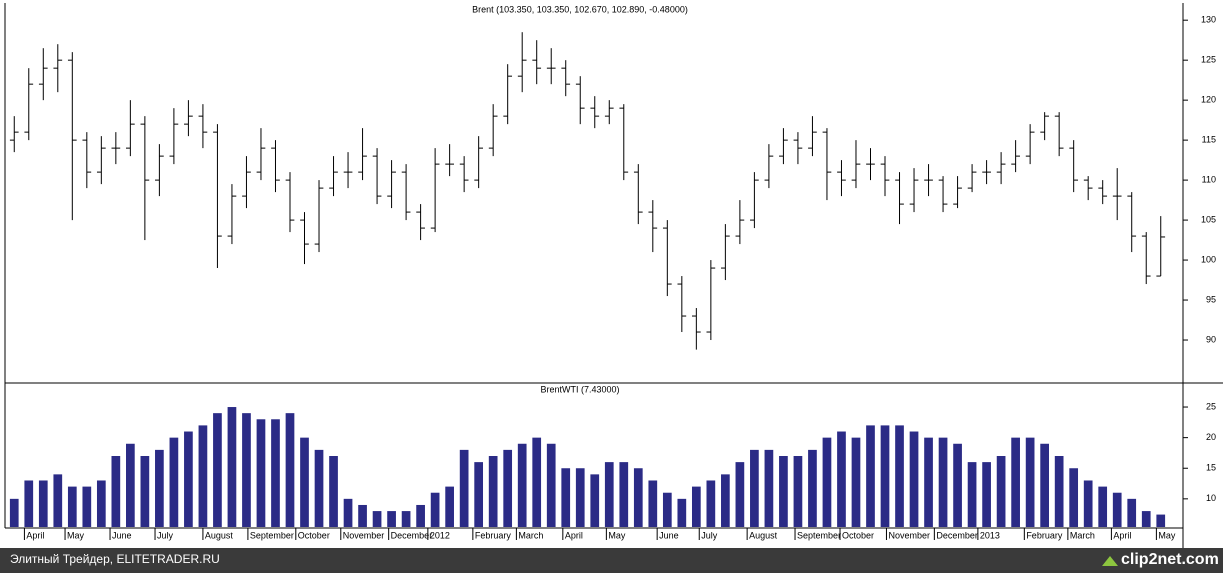  I want to click on y-tick-label: 10, so click(1211, 498).